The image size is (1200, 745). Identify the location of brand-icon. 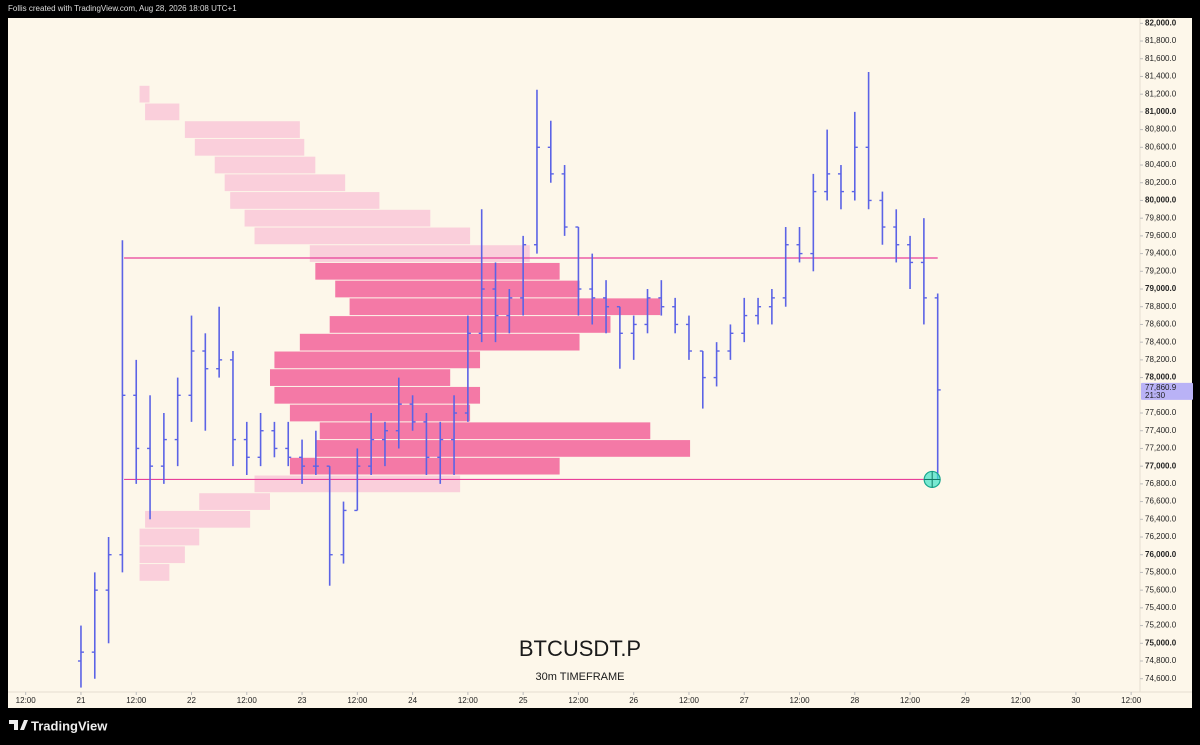
(18, 725).